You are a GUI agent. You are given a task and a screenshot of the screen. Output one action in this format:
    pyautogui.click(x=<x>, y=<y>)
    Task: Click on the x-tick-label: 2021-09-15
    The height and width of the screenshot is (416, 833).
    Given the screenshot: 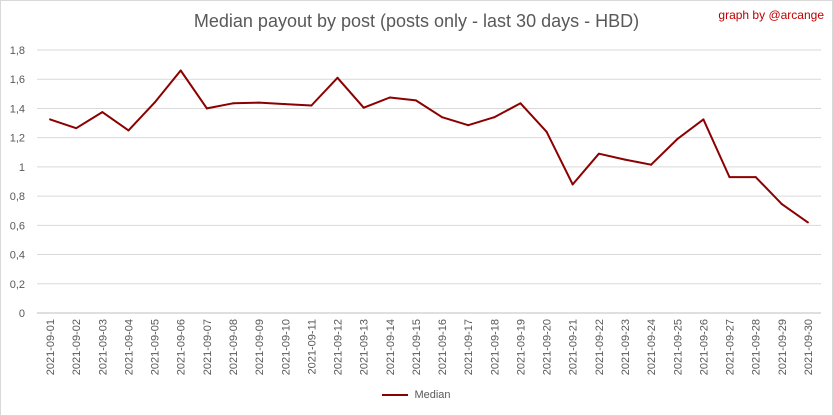 What is the action you would take?
    pyautogui.click(x=417, y=347)
    